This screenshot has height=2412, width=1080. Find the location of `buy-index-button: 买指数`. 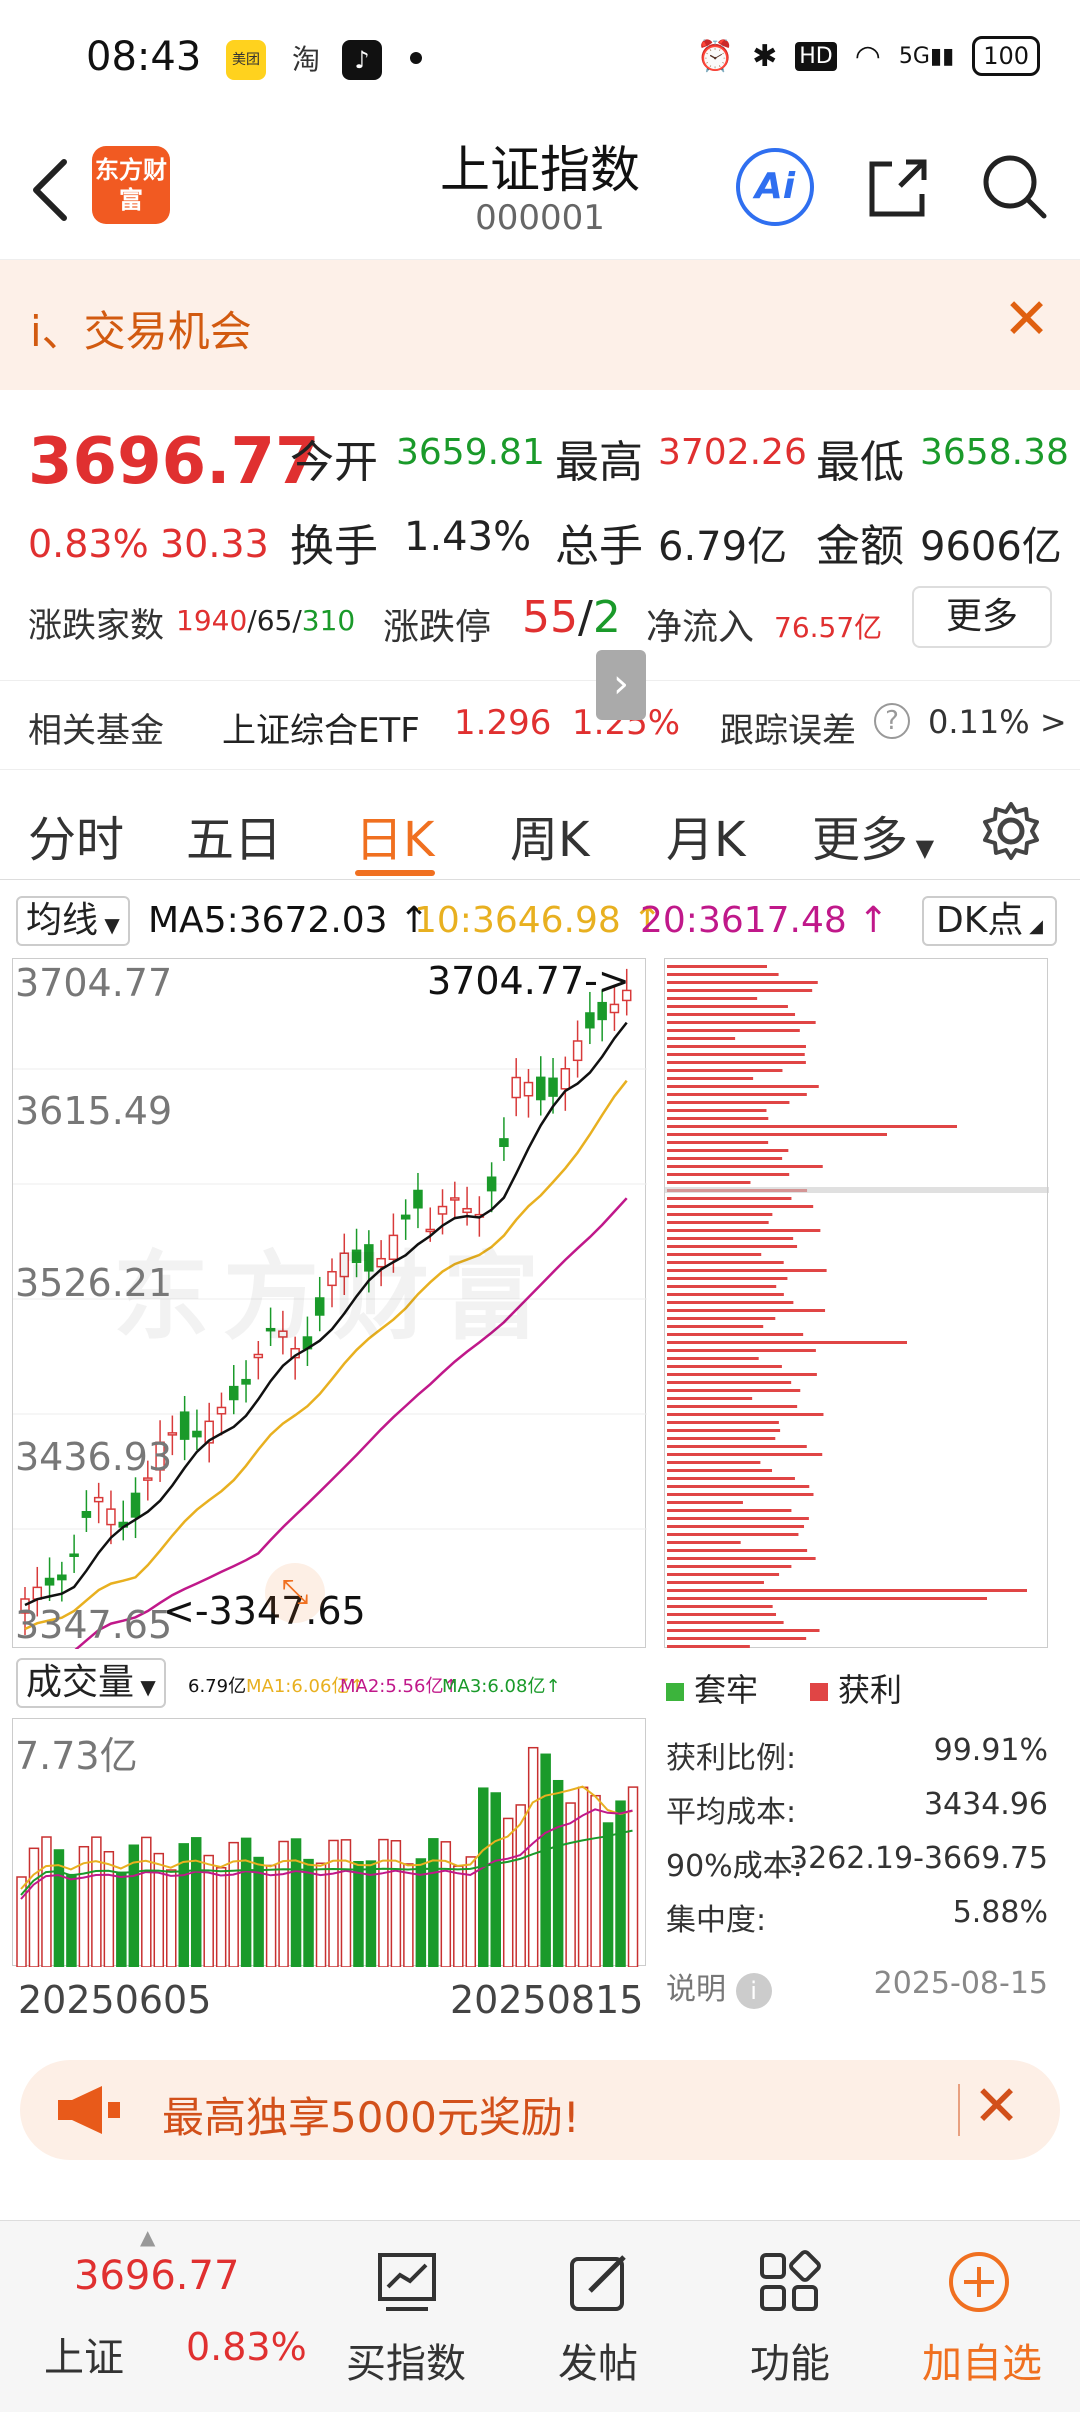

buy-index-button: 买指数 is located at coordinates (410, 2316).